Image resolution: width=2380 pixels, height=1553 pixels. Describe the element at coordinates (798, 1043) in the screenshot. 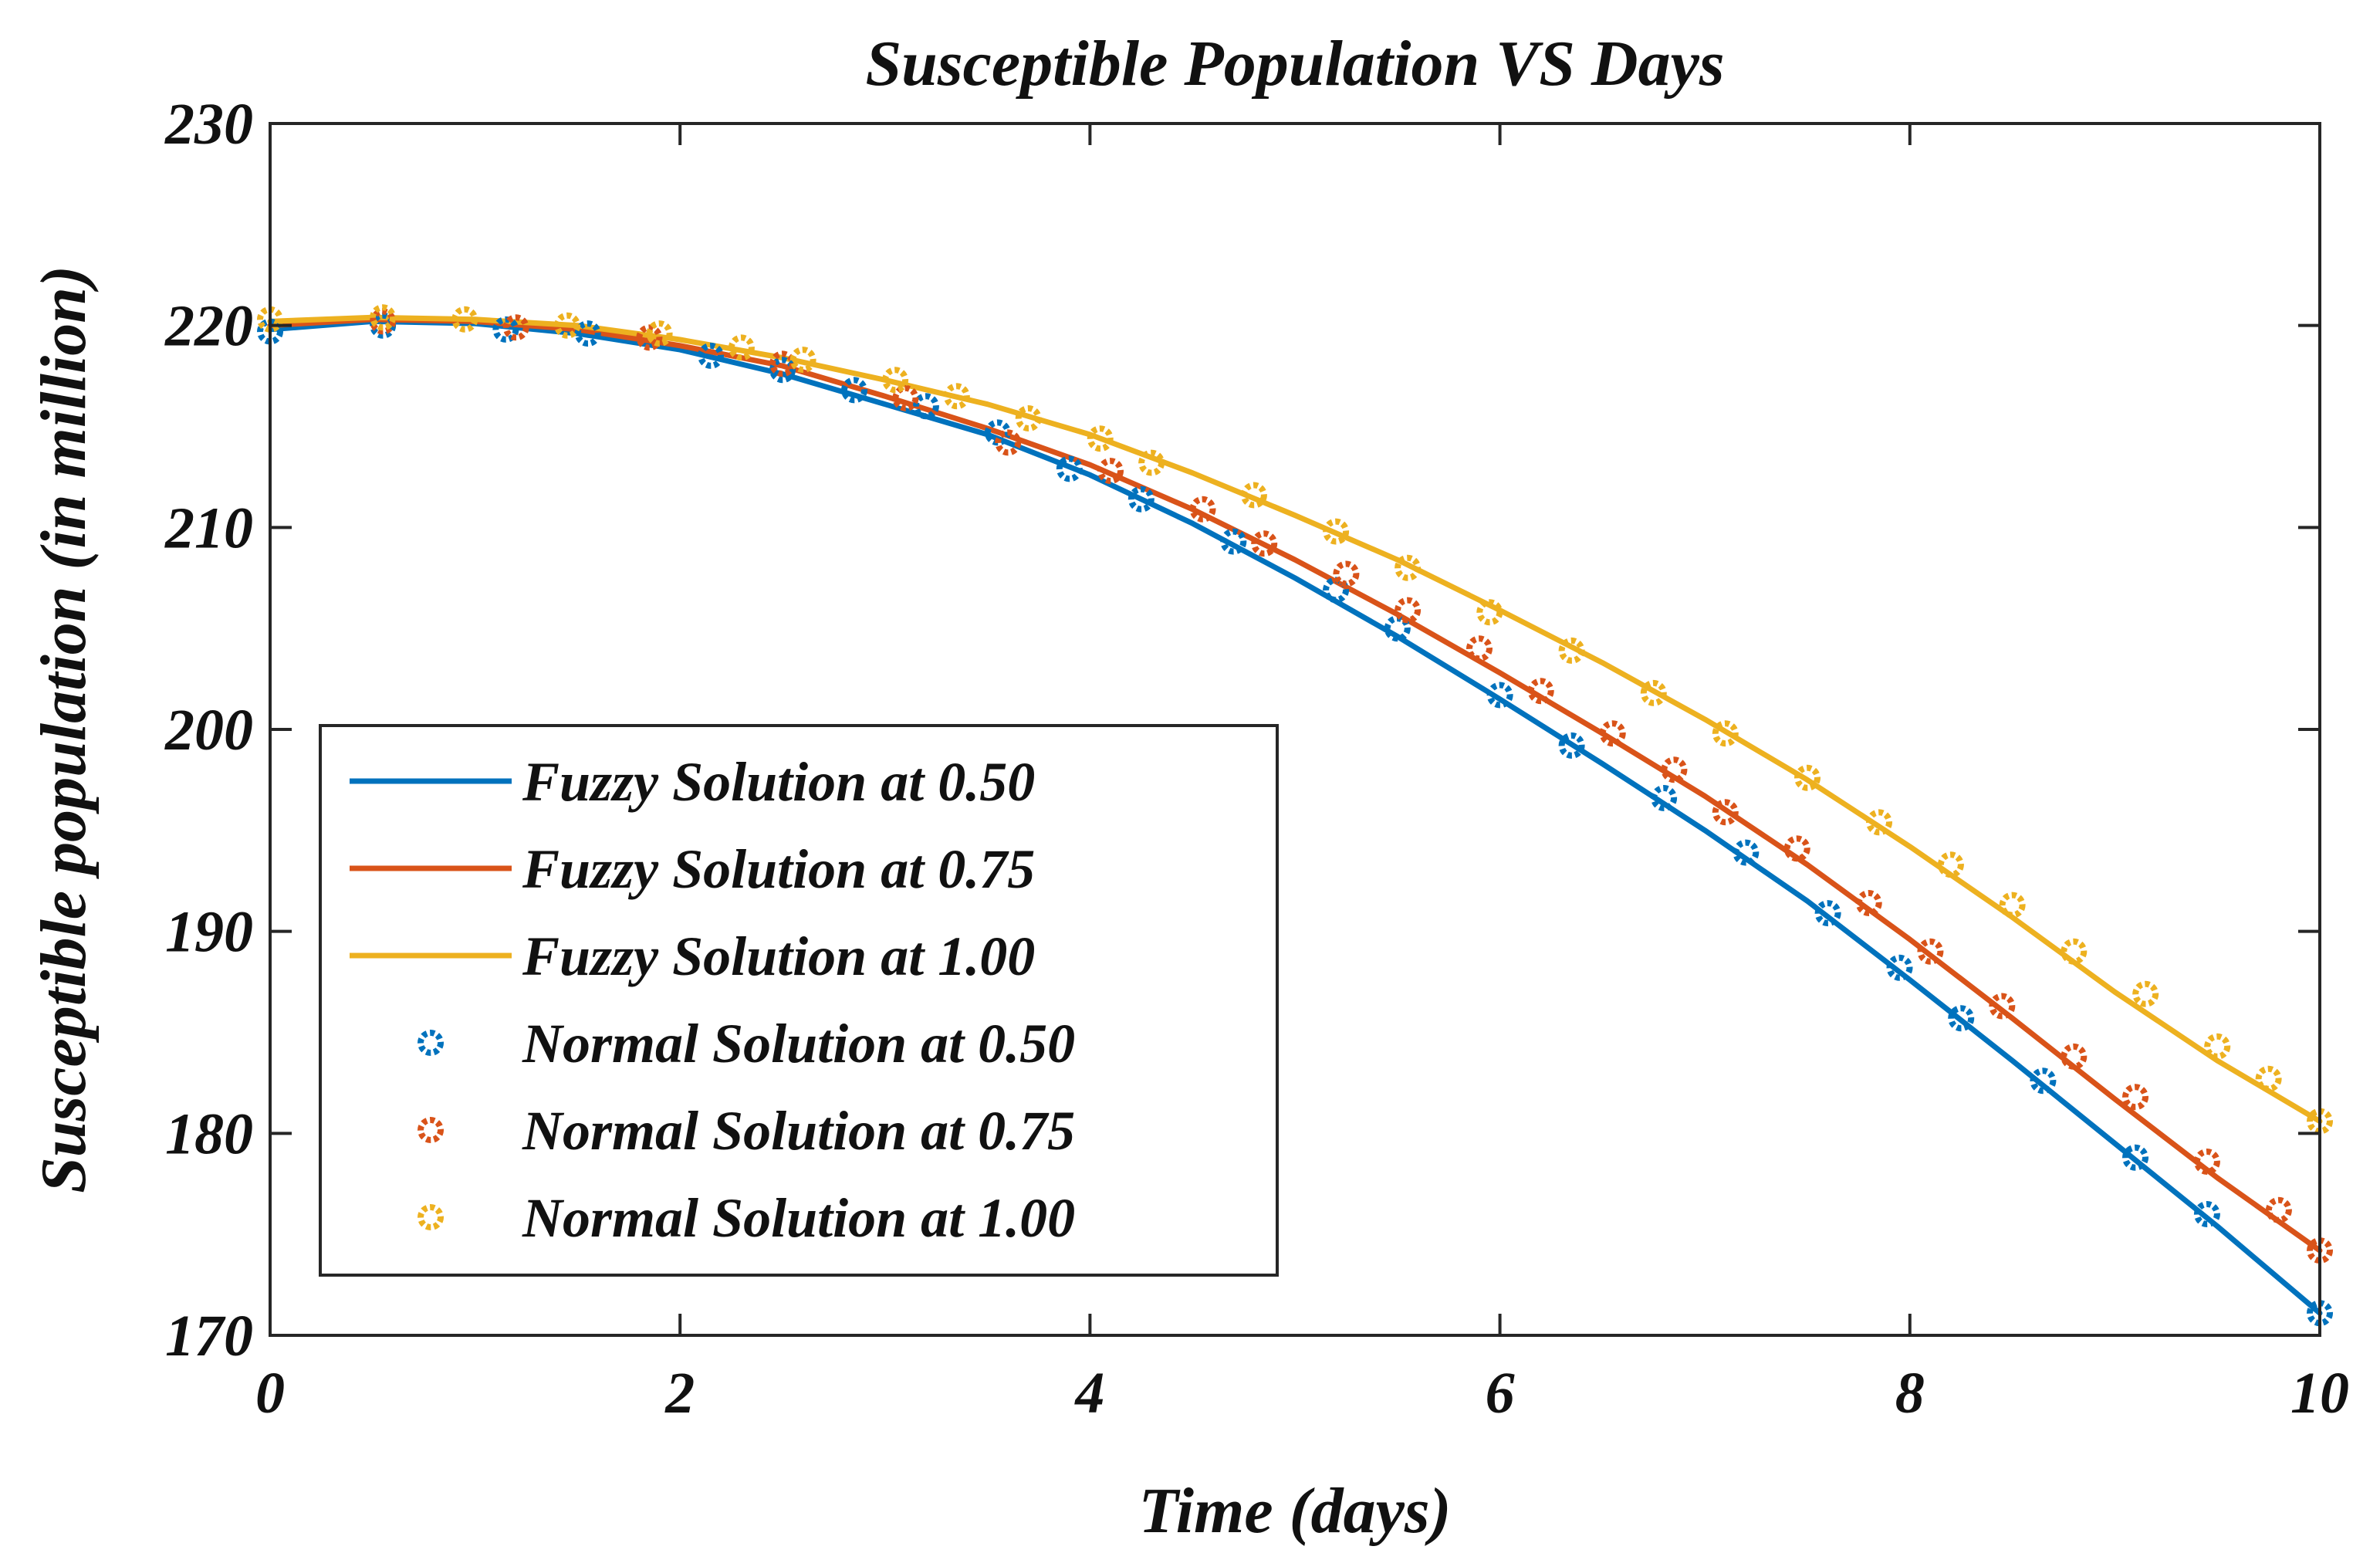

I see `legend-label: Normal Solution at 0.50` at that location.